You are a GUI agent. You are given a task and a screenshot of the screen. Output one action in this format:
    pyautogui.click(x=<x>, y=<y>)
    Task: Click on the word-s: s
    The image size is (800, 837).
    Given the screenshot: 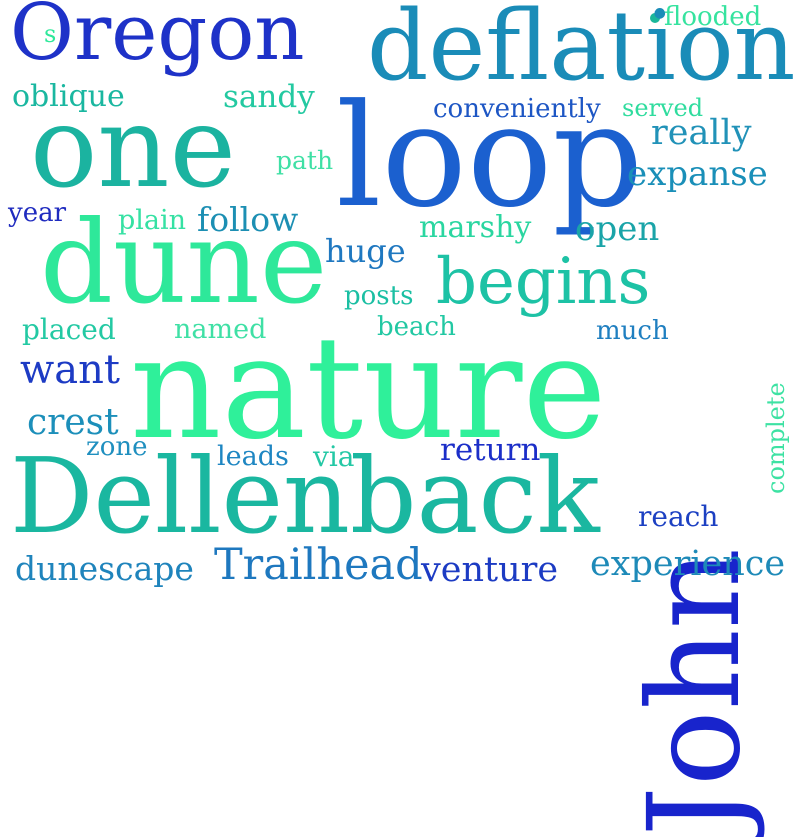 What is the action you would take?
    pyautogui.click(x=50, y=34)
    